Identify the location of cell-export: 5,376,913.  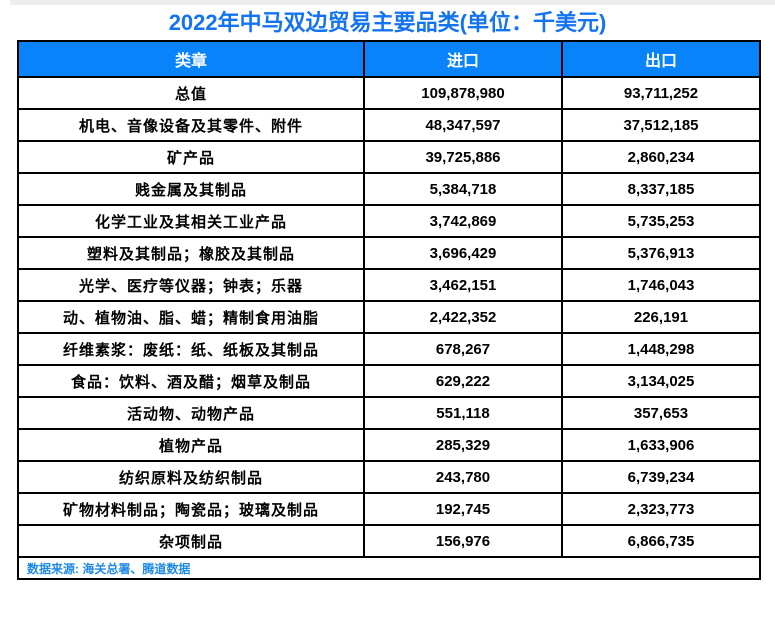
(661, 253).